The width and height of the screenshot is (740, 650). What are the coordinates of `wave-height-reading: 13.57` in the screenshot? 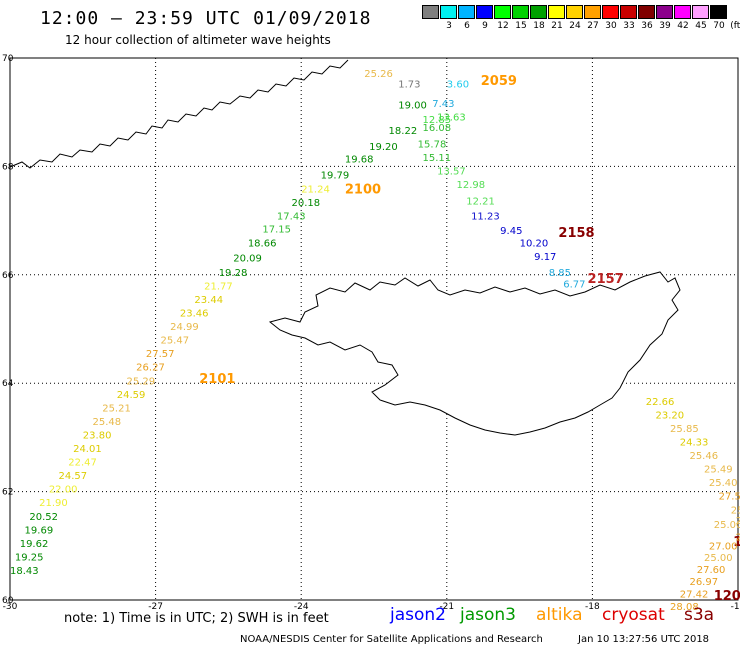 It's located at (451, 172).